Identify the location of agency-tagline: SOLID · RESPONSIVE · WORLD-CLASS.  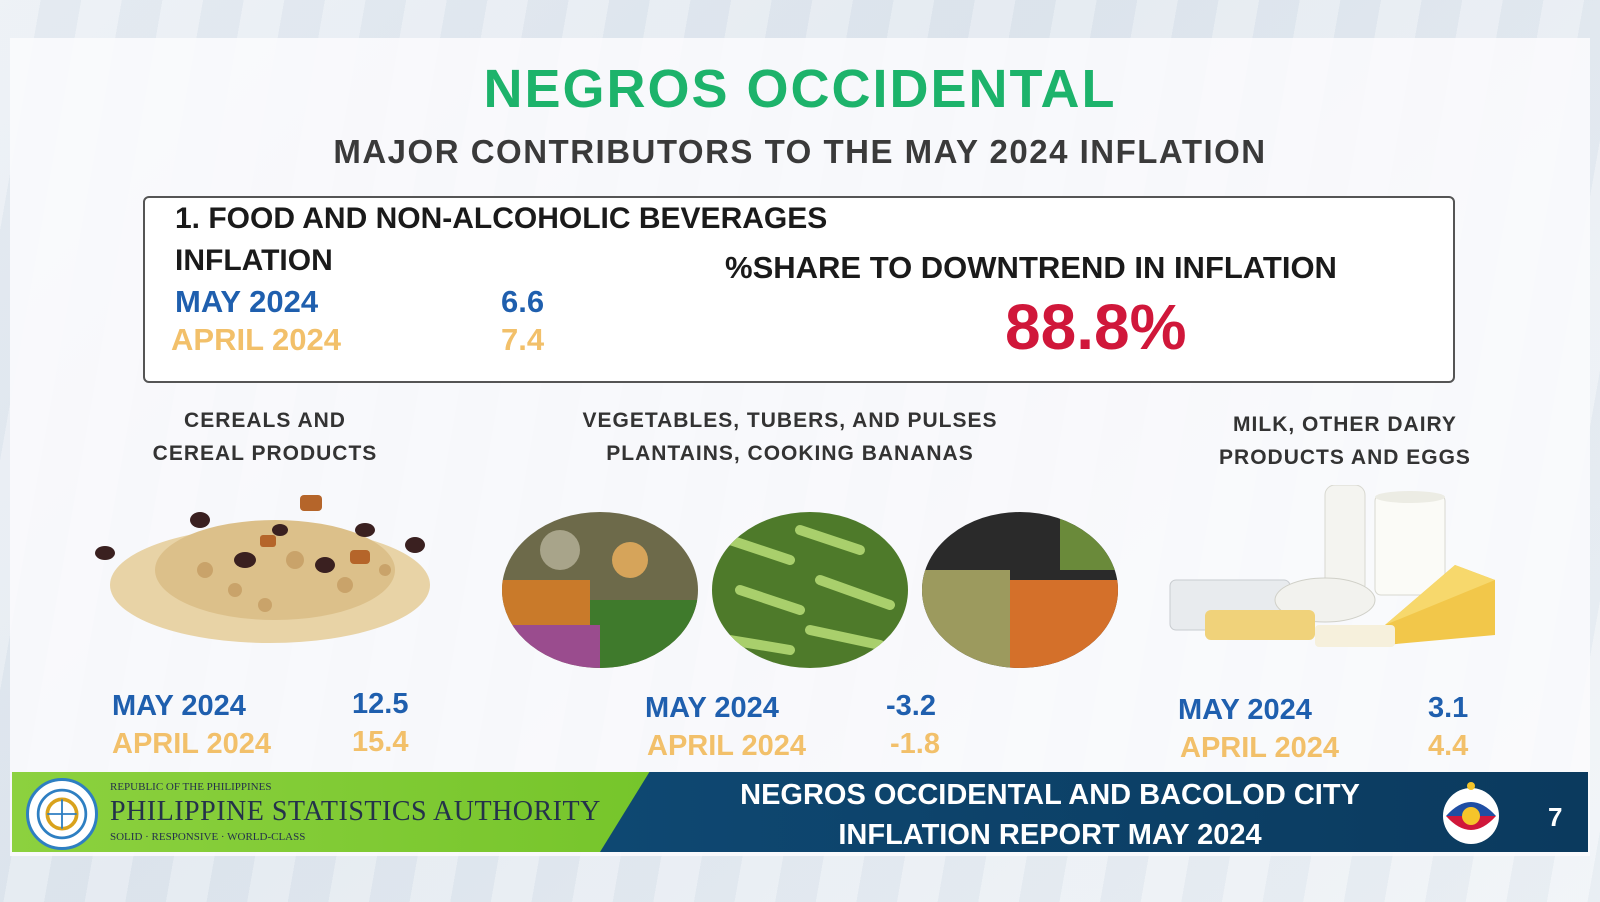
(208, 837).